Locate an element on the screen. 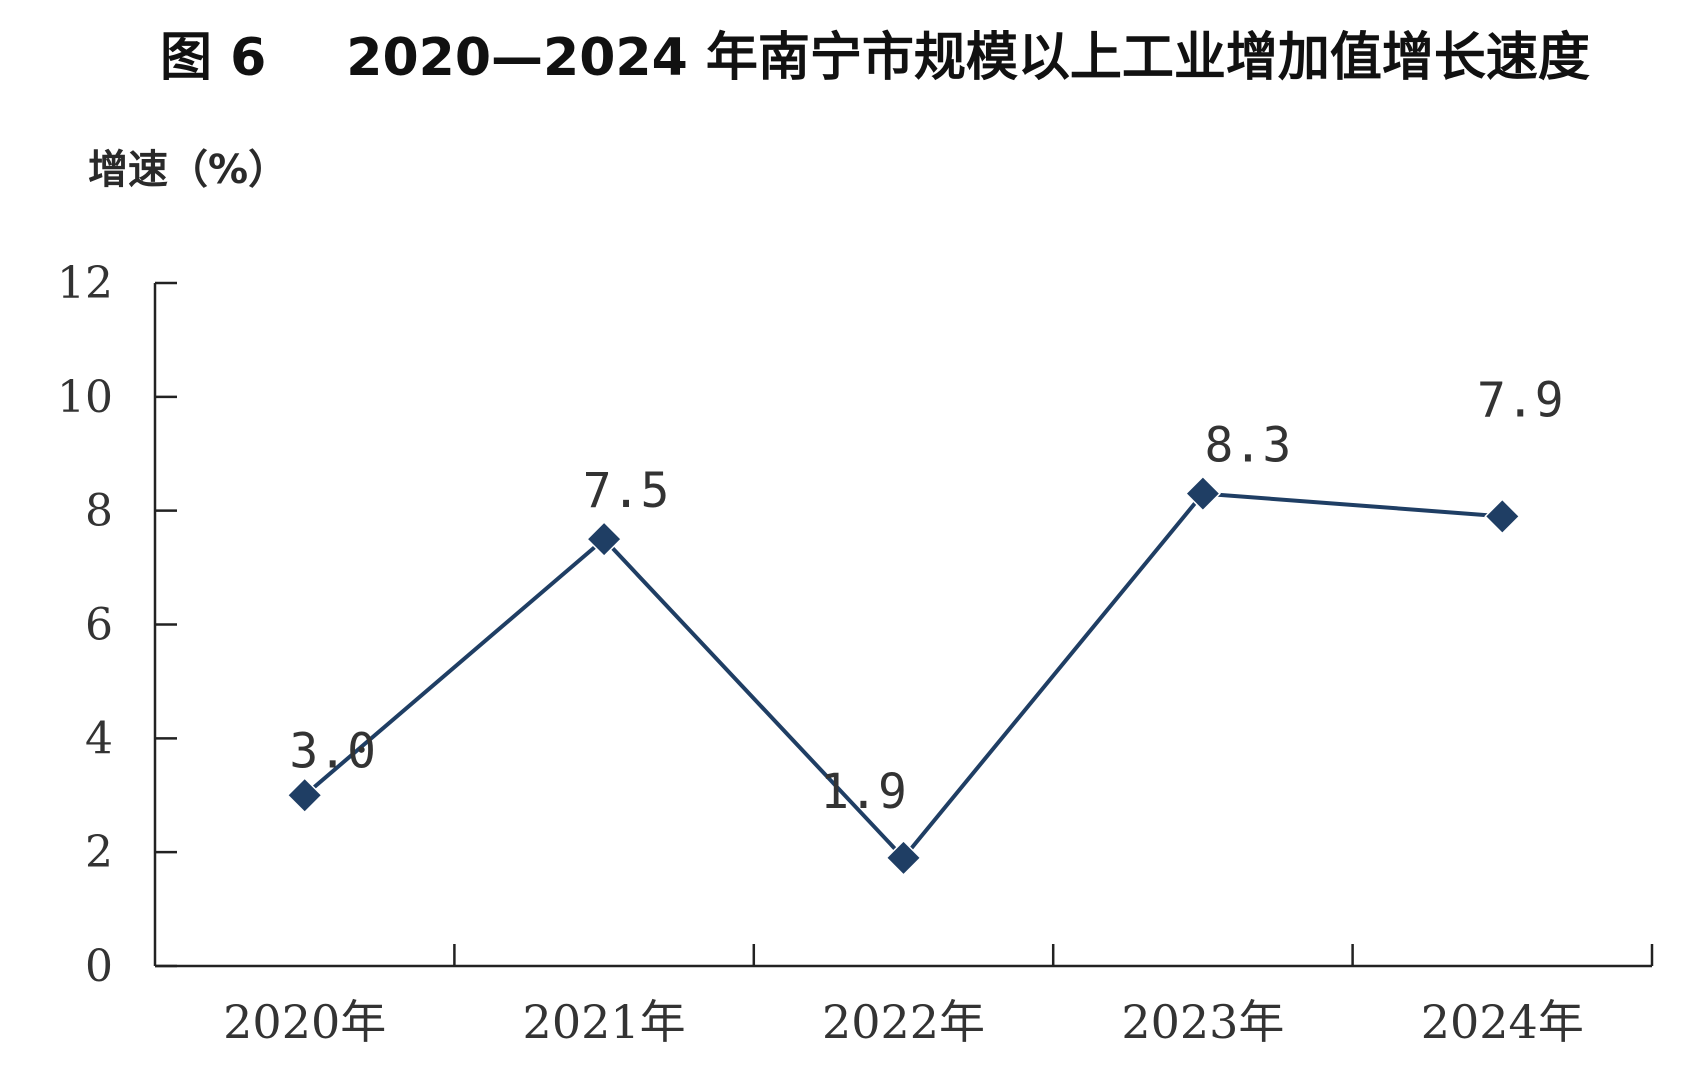 Image resolution: width=1701 pixels, height=1086 pixels. figure-number: 图 6 is located at coordinates (213, 58).